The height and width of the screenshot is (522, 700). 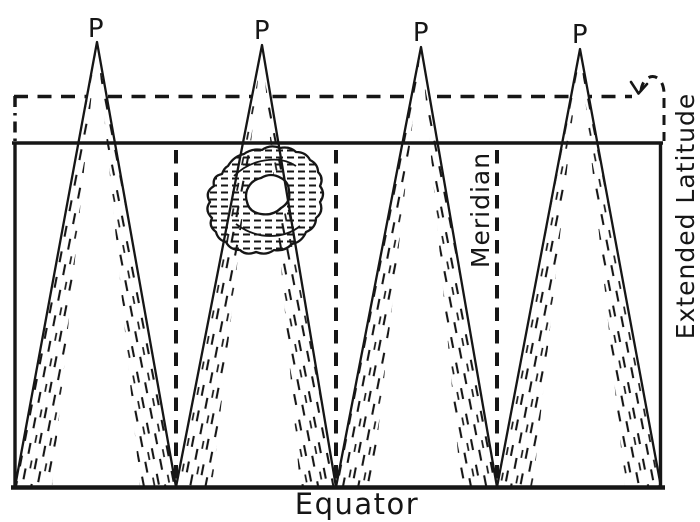 What do you see at coordinates (685, 216) in the screenshot?
I see `extended-latitude-label: Extended Latitude` at bounding box center [685, 216].